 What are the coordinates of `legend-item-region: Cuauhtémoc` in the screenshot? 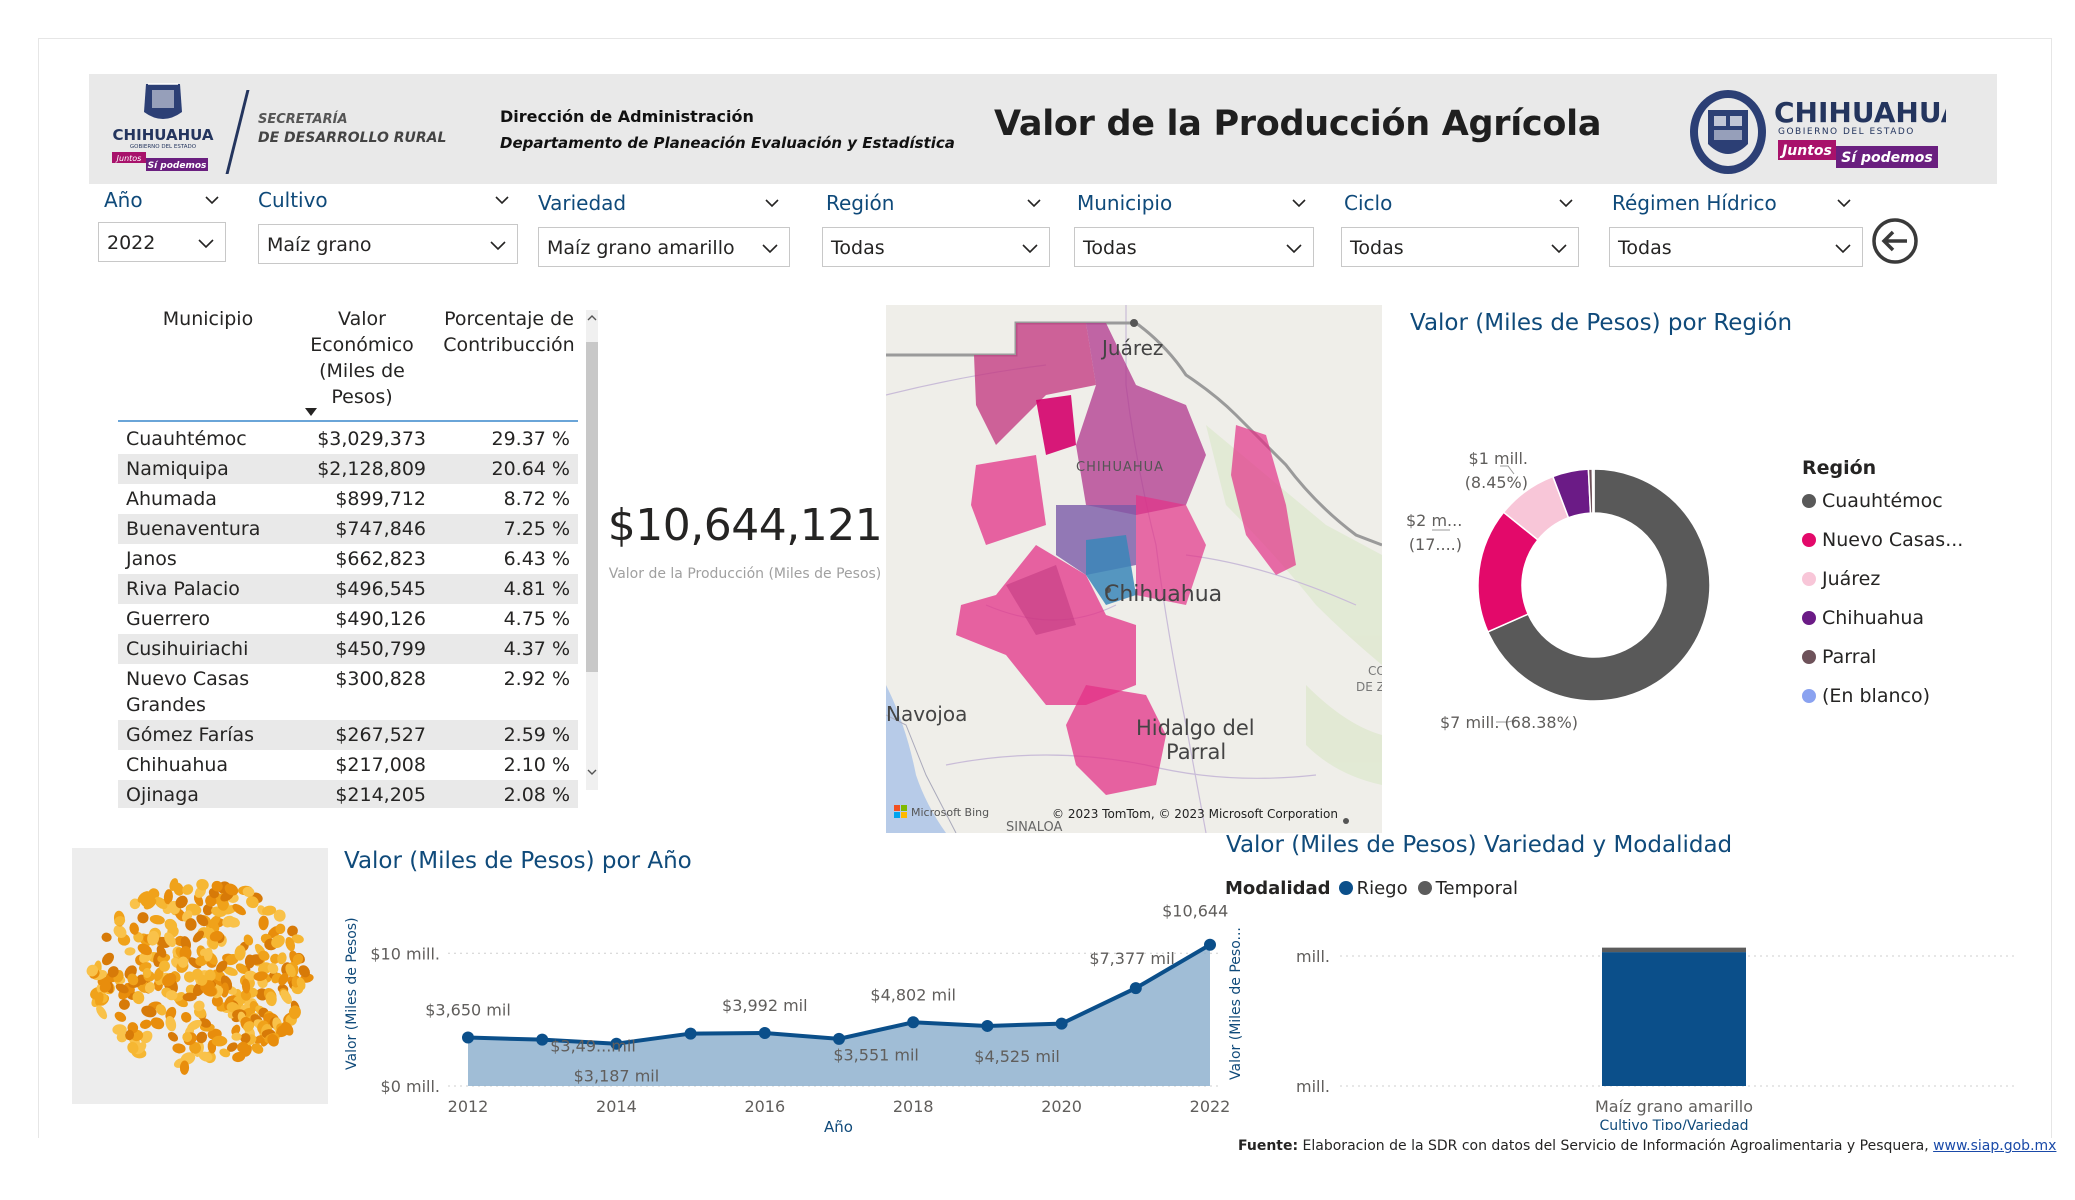 It's located at (1872, 501).